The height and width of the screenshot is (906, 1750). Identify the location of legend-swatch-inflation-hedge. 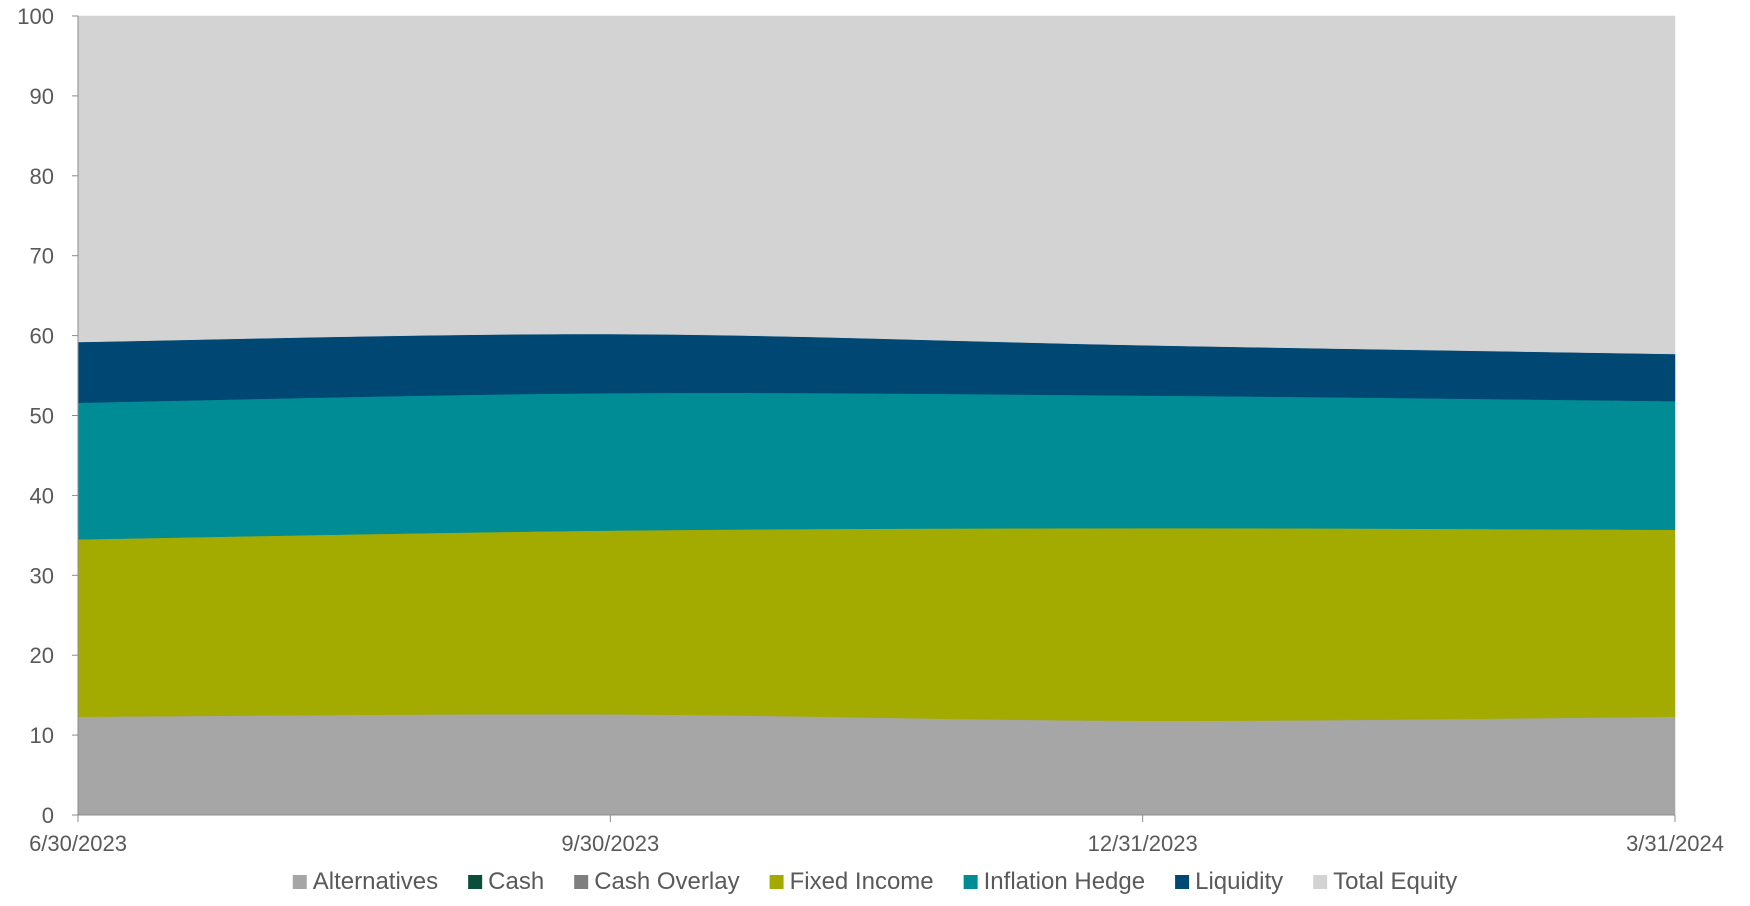
(970, 882).